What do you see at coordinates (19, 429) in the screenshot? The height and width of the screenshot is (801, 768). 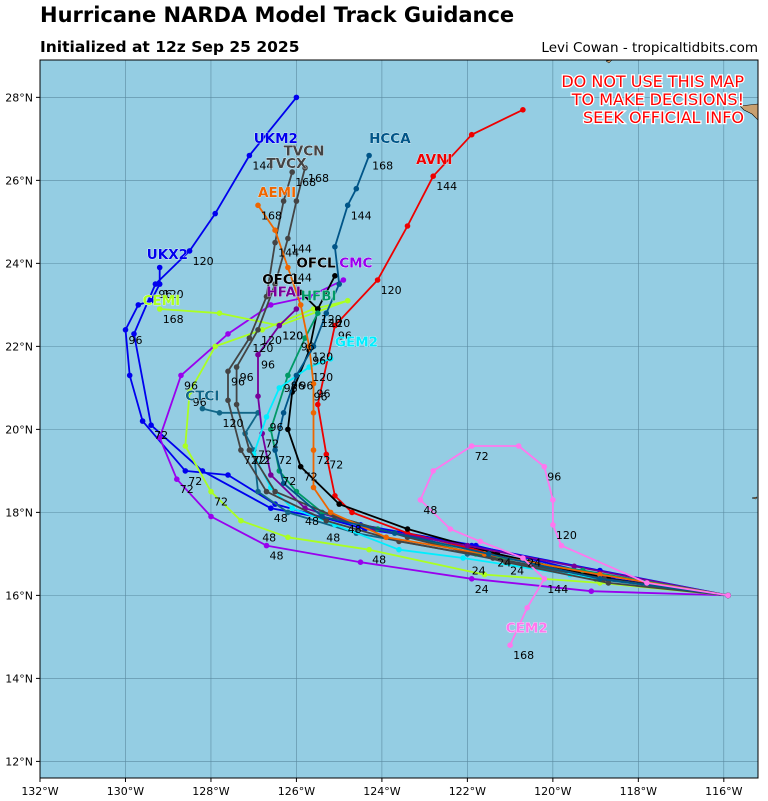 I see `y-tick-label: 20°N` at bounding box center [19, 429].